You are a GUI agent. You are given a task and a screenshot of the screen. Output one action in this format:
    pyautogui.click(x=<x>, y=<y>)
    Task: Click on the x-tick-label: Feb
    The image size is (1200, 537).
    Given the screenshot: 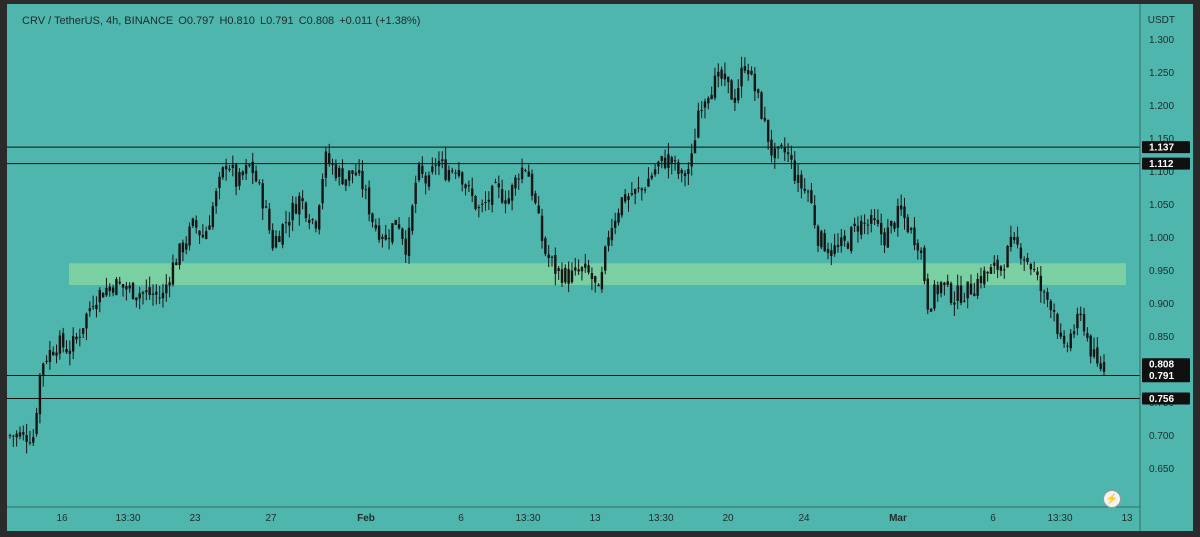 What is the action you would take?
    pyautogui.click(x=366, y=518)
    